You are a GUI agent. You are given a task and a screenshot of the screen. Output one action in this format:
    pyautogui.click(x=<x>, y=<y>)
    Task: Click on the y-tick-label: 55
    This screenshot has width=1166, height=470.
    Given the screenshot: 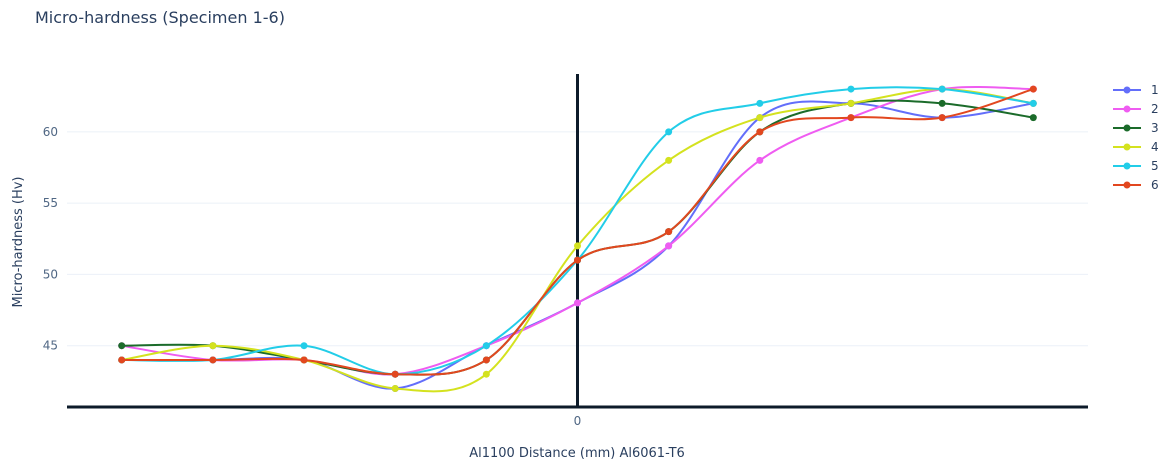 What is the action you would take?
    pyautogui.click(x=50, y=203)
    